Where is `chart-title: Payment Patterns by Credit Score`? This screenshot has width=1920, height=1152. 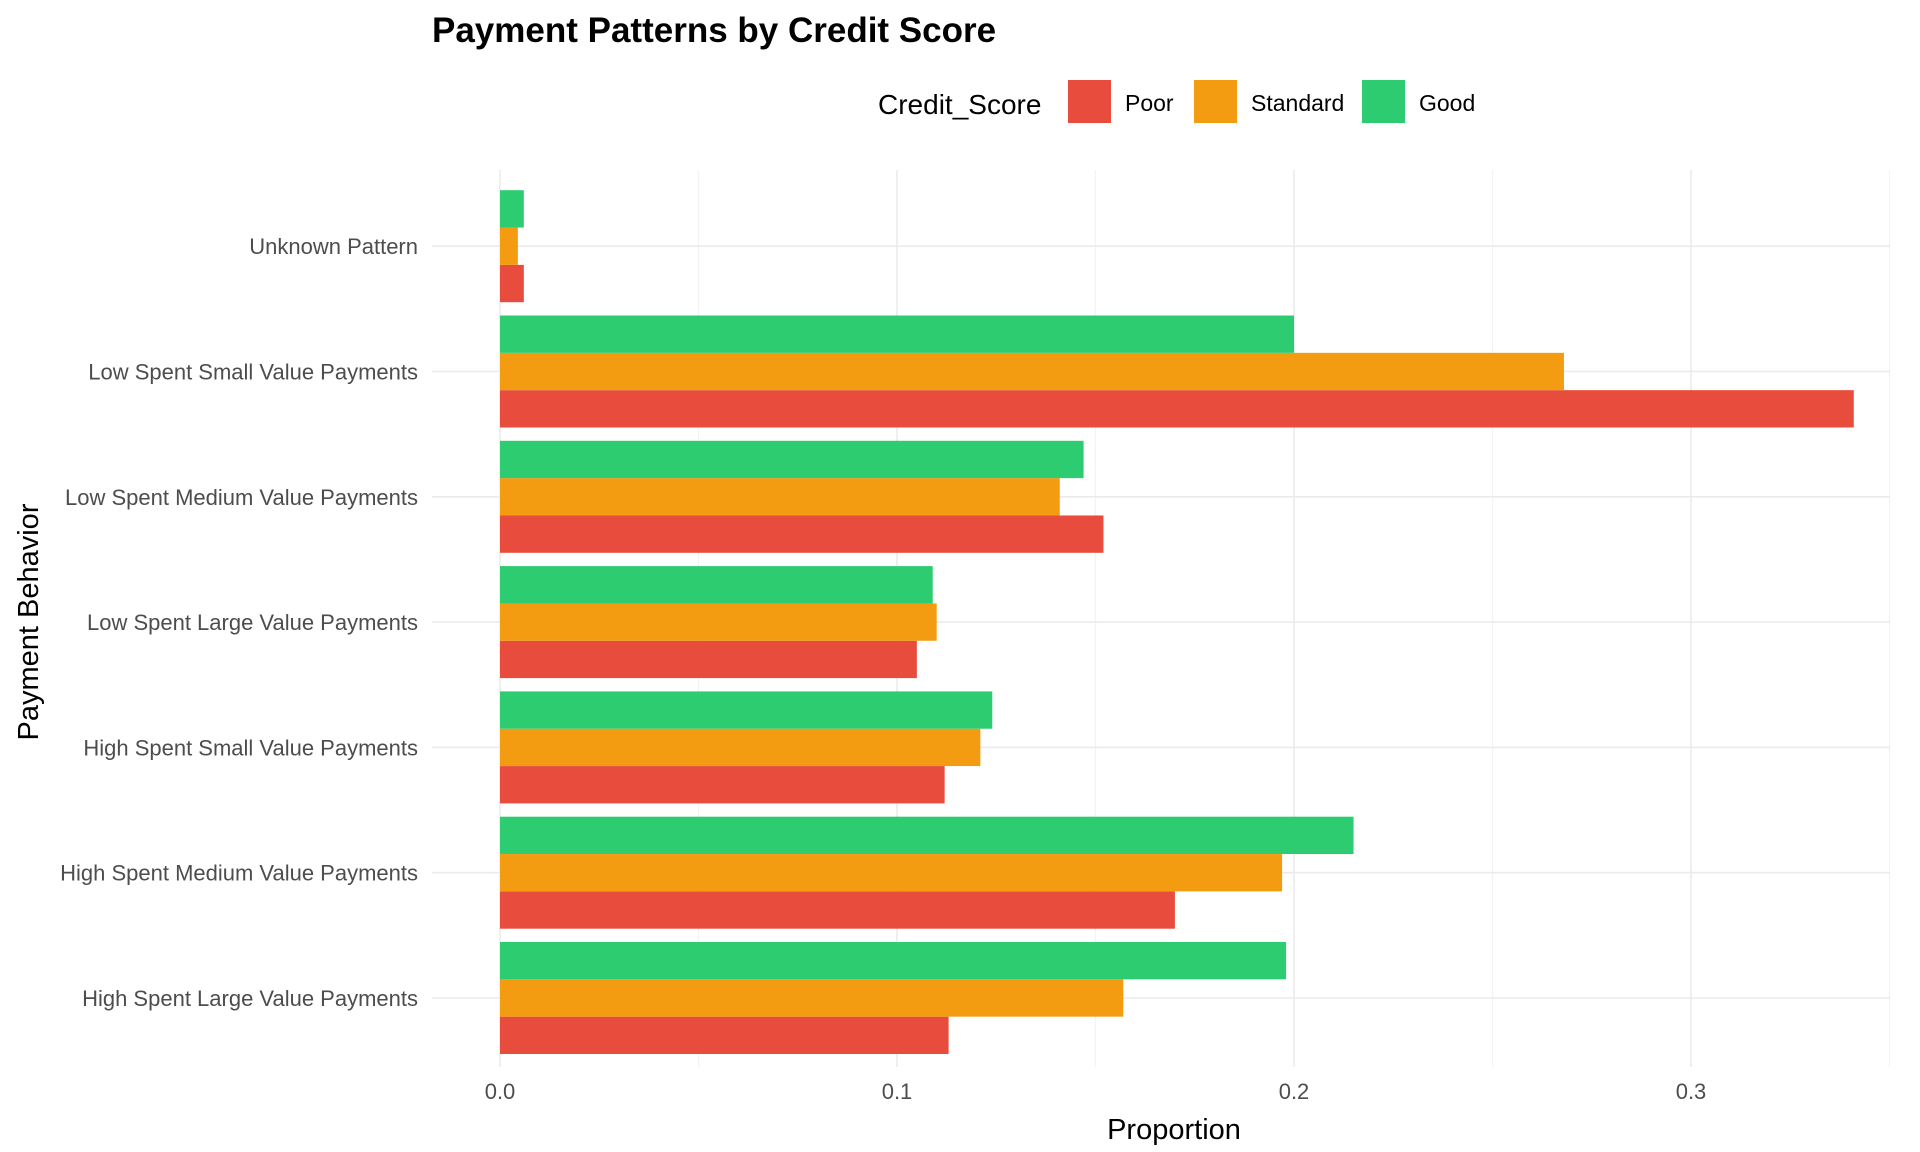
chart-title: Payment Patterns by Credit Score is located at coordinates (714, 30).